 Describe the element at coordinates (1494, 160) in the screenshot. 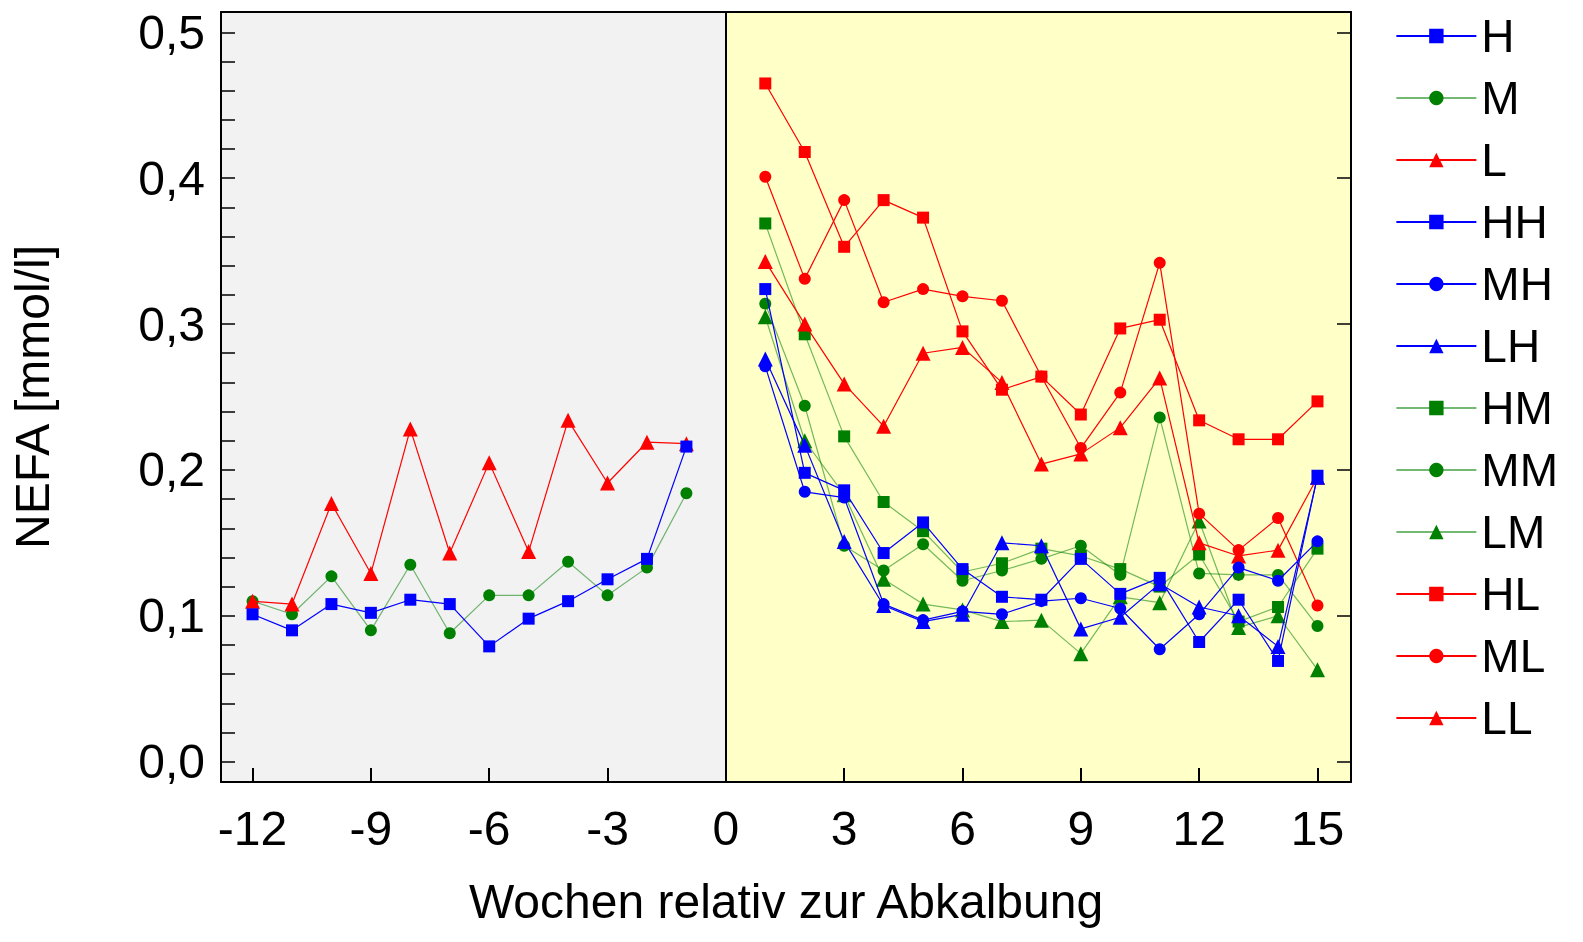

I see `legend-label: L` at that location.